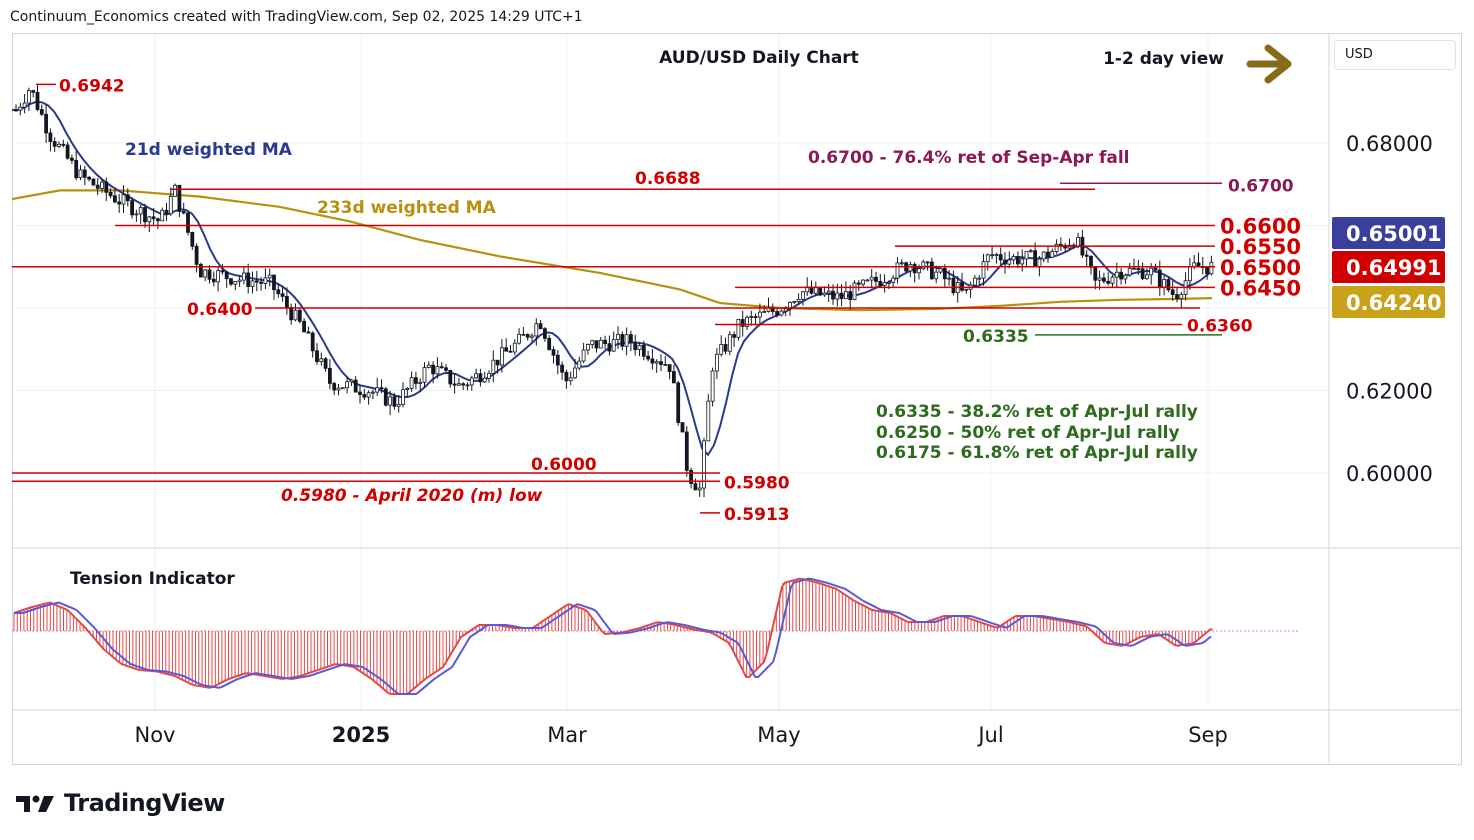 The width and height of the screenshot is (1474, 840). I want to click on tradingview-wordmark: TradingView, so click(144, 803).